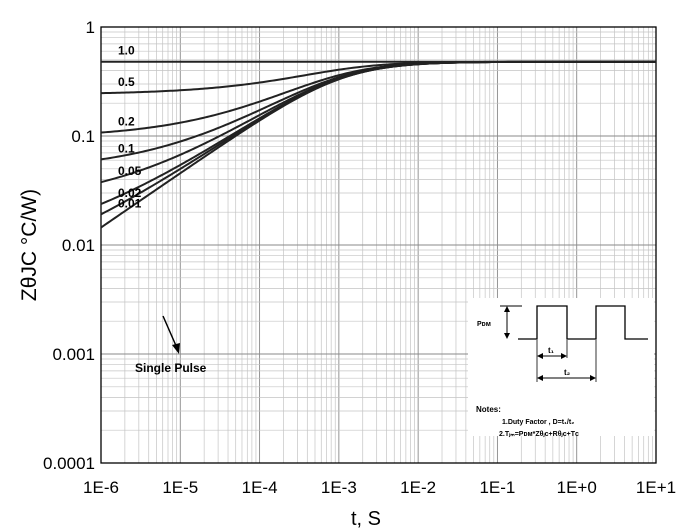  What do you see at coordinates (379, 487) in the screenshot?
I see `x-tick-labels: 1E-6 1E-5 1E-4 1E-3 1E-2 1E-1 1E+0 1E+1` at bounding box center [379, 487].